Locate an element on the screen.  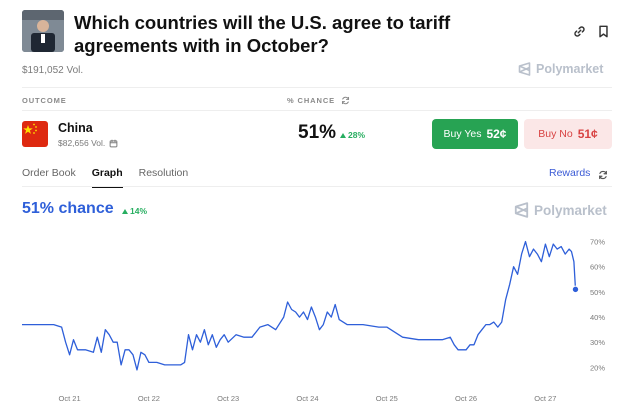
y-tick-label: 50% is located at coordinates (597, 292).